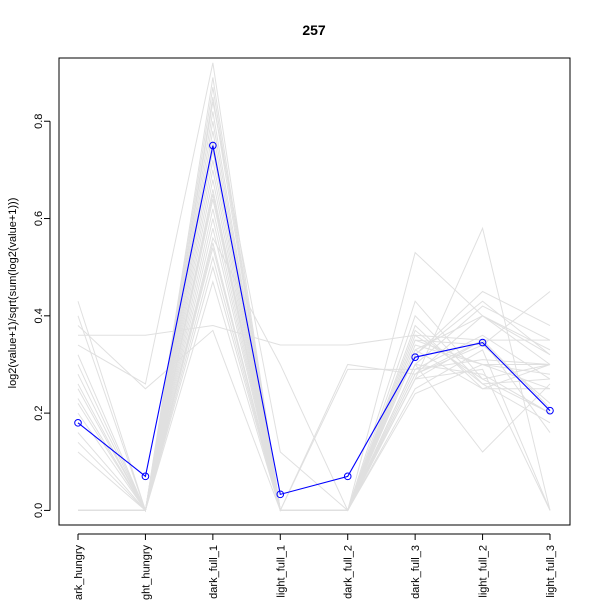  I want to click on y-axis-label: log2(value+1)/sqrt(sum(log2(value+1))), so click(13, 293).